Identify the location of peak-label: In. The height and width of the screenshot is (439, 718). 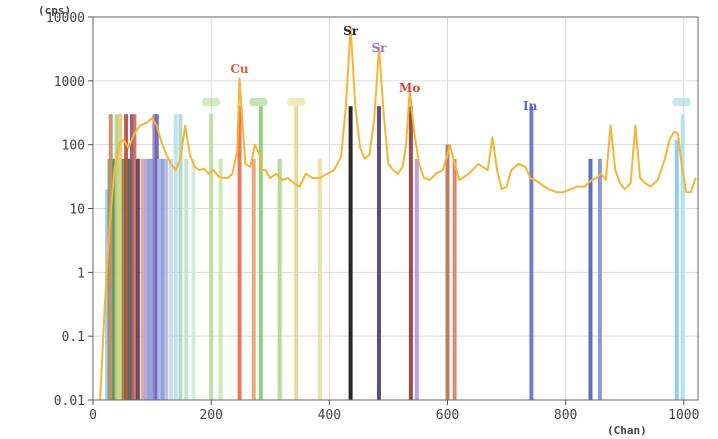
(530, 106).